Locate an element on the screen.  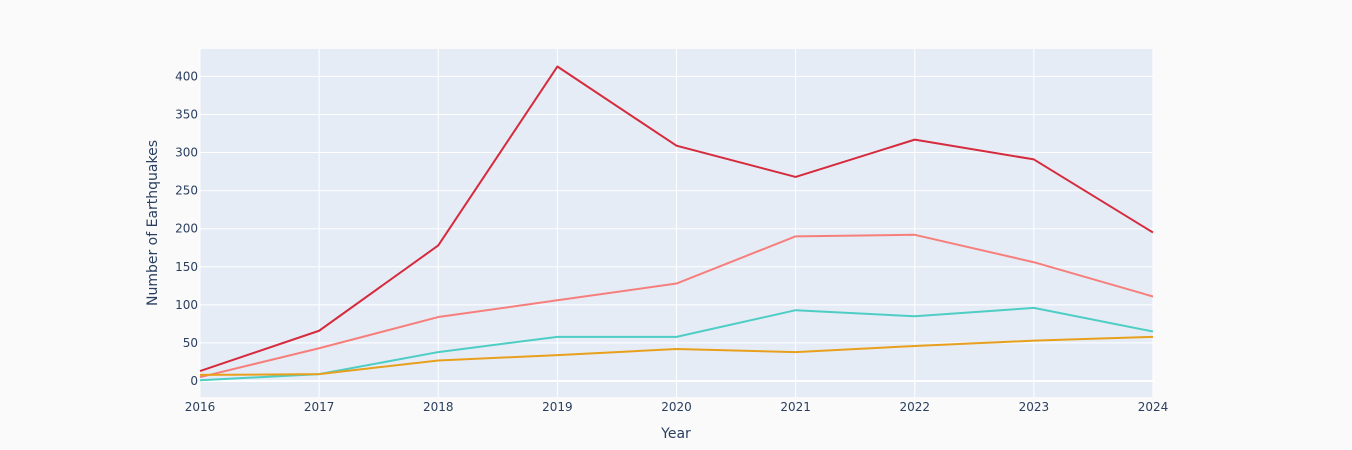
y-tick-label: 150 is located at coordinates (186, 267).